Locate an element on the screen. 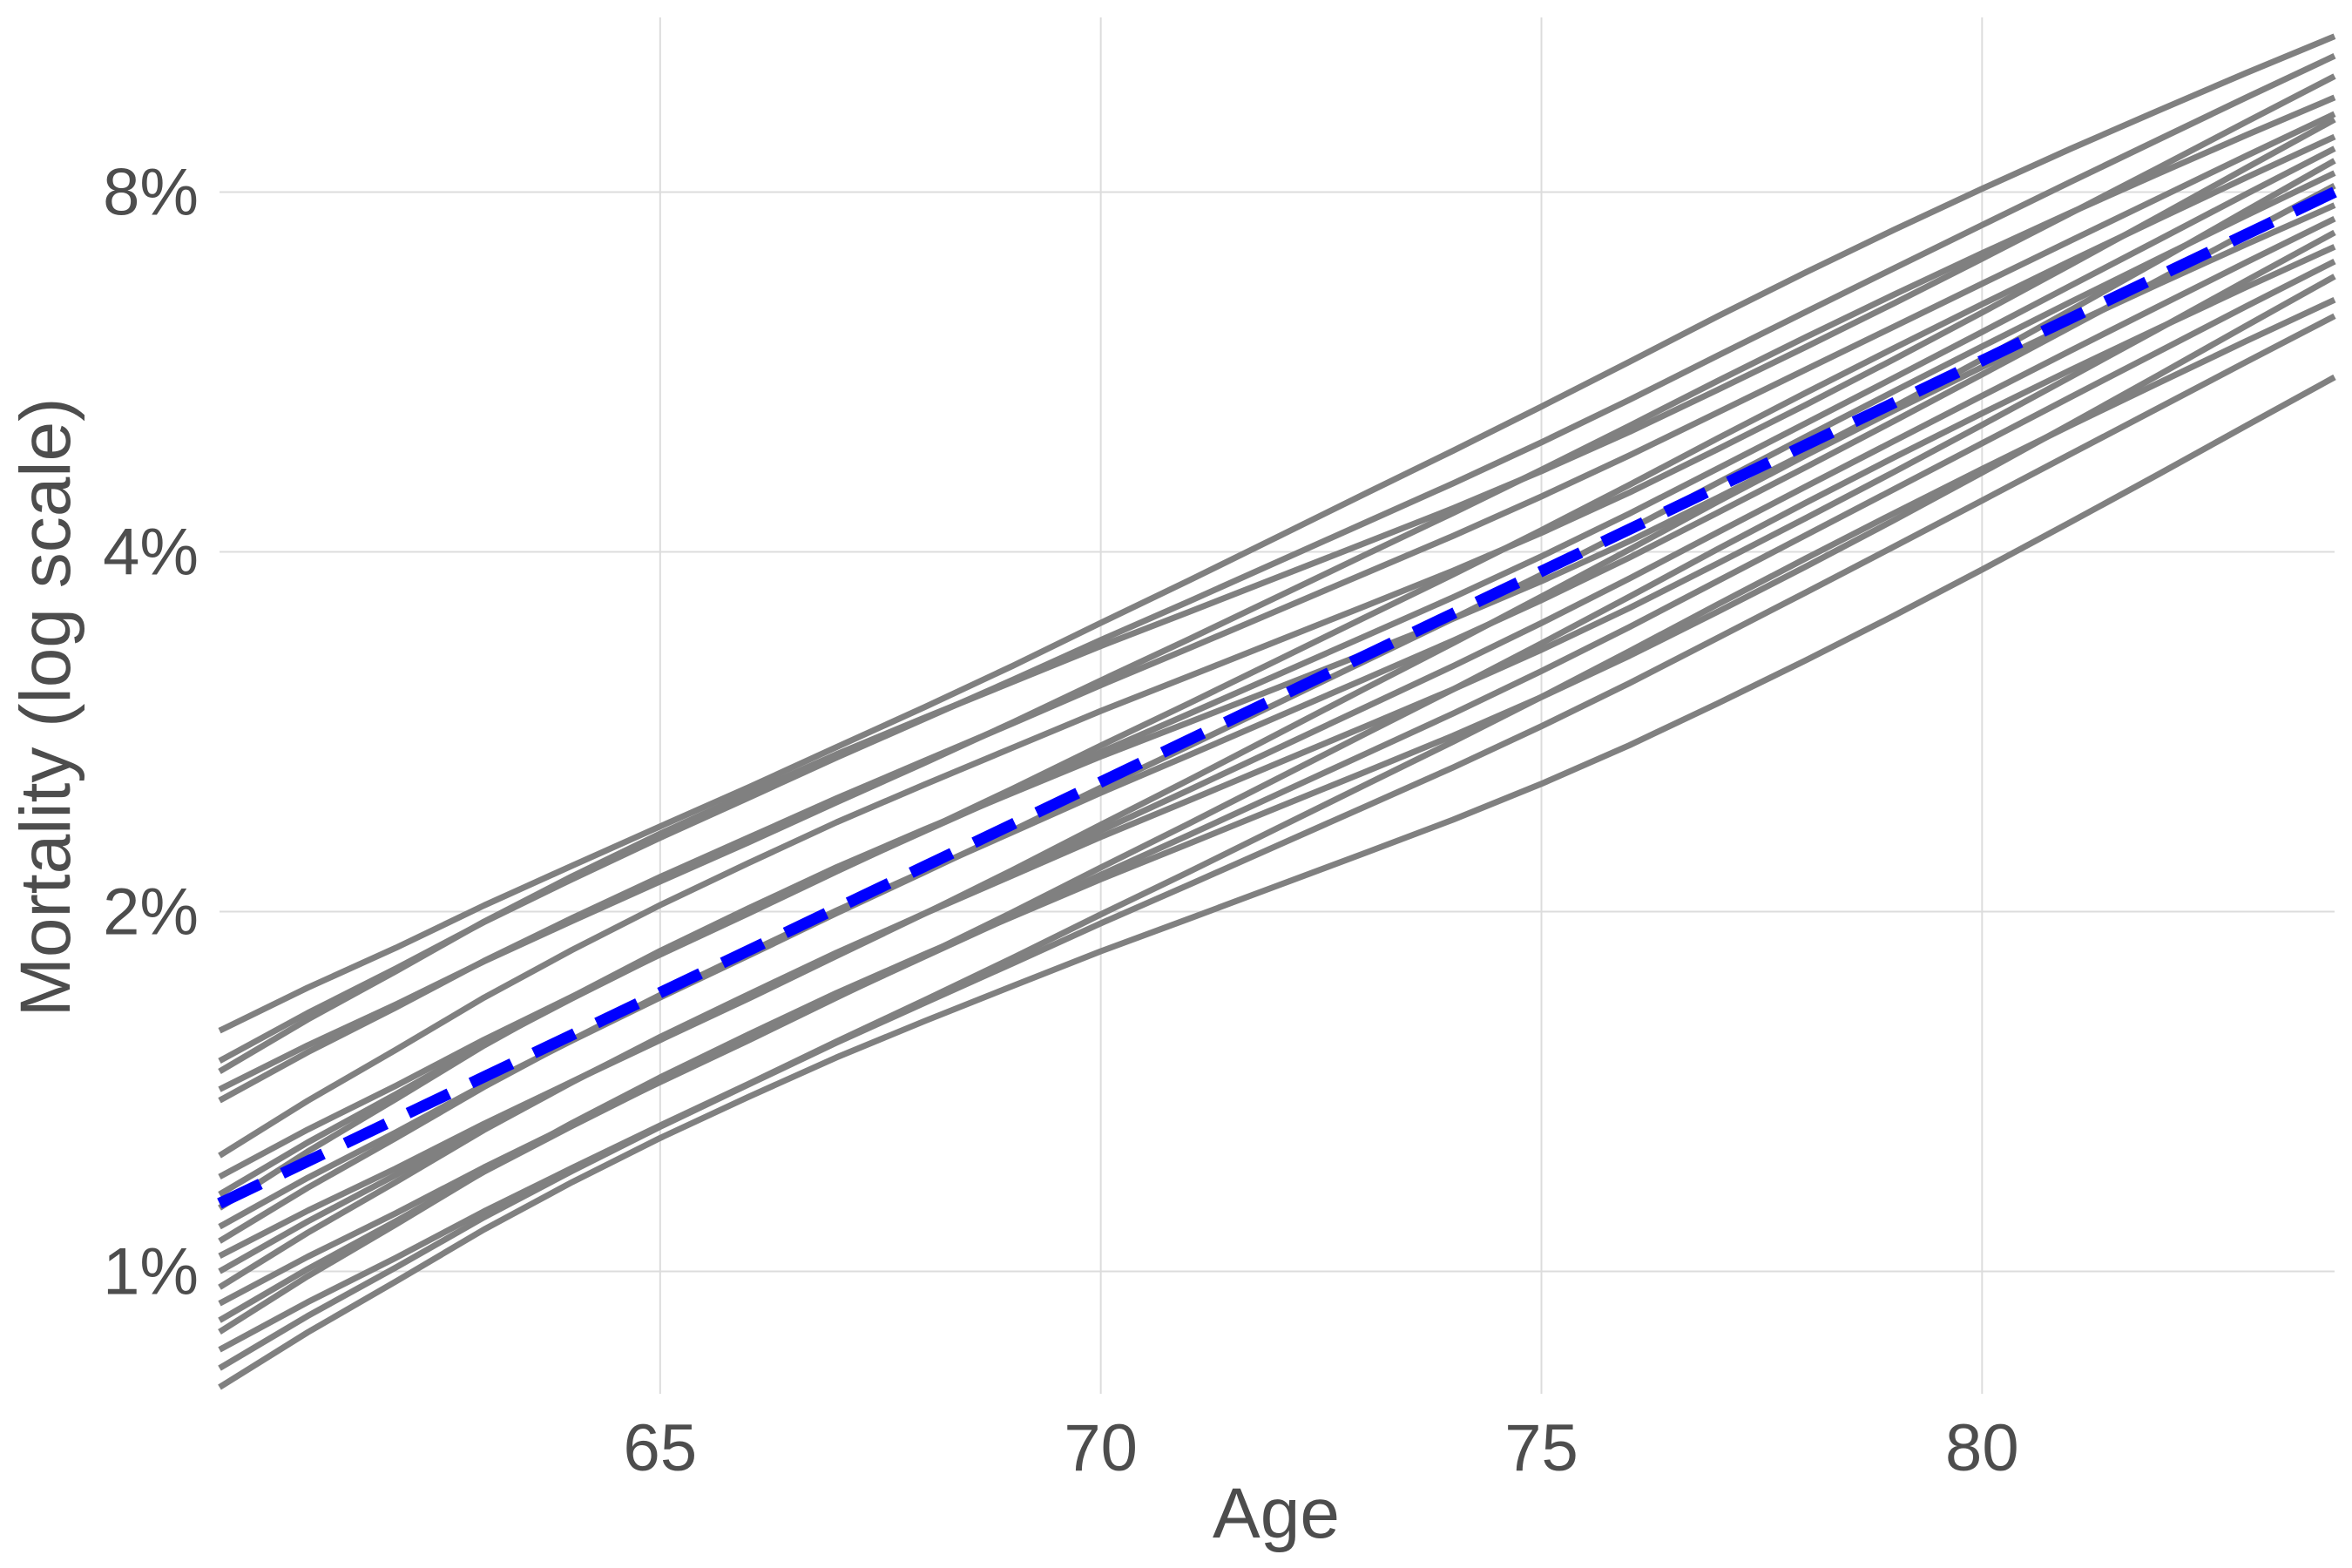  x-tick-label: 70 is located at coordinates (1101, 1448).